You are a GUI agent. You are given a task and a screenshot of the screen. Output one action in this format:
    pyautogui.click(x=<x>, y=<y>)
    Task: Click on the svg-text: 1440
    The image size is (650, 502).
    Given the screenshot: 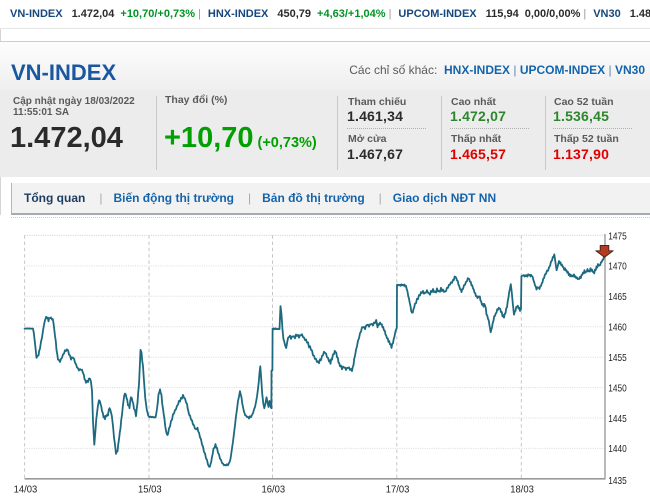 What is the action you would take?
    pyautogui.click(x=617, y=449)
    